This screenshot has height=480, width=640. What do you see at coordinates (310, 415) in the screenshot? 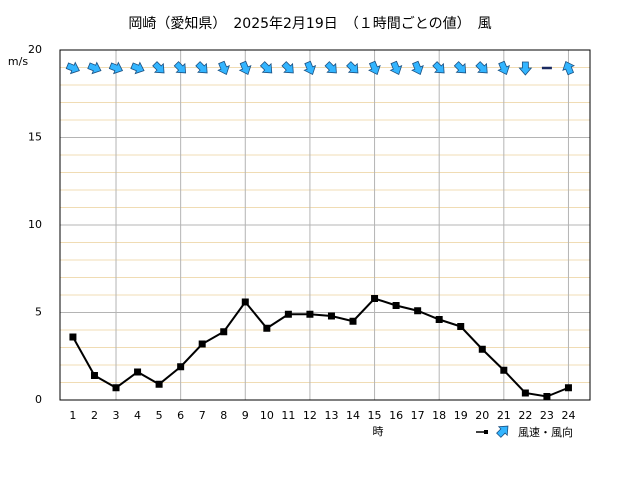
I see `x-tick-label: 12` at bounding box center [310, 415].